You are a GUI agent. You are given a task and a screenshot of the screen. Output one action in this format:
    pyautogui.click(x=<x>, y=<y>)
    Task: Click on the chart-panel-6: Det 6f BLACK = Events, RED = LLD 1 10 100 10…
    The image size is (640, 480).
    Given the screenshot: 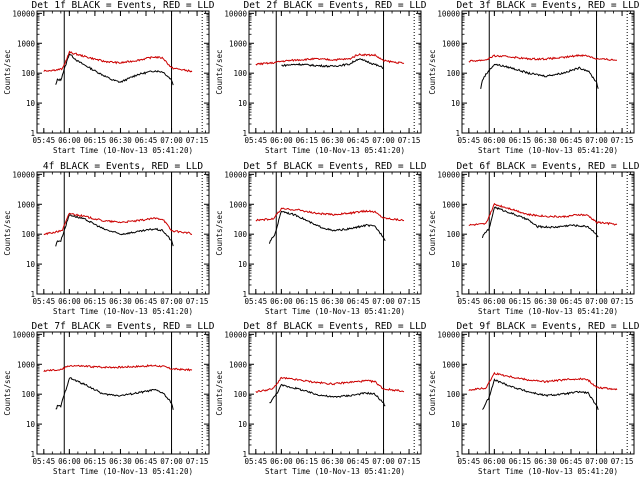 What is the action you would take?
    pyautogui.click(x=534, y=238)
    